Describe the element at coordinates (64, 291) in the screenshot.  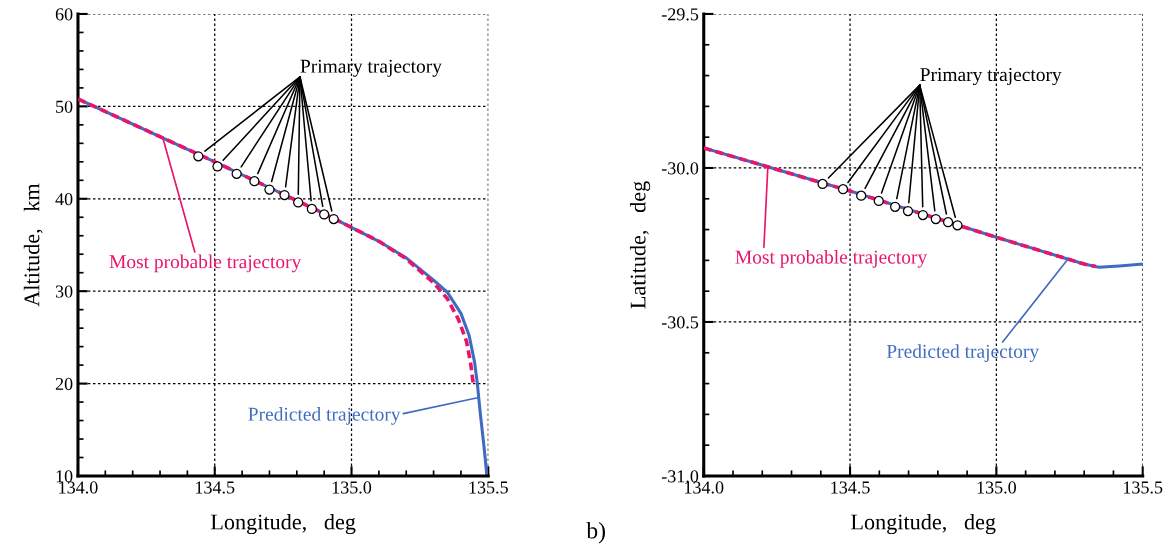
I see `y-tick-label: 30` at that location.